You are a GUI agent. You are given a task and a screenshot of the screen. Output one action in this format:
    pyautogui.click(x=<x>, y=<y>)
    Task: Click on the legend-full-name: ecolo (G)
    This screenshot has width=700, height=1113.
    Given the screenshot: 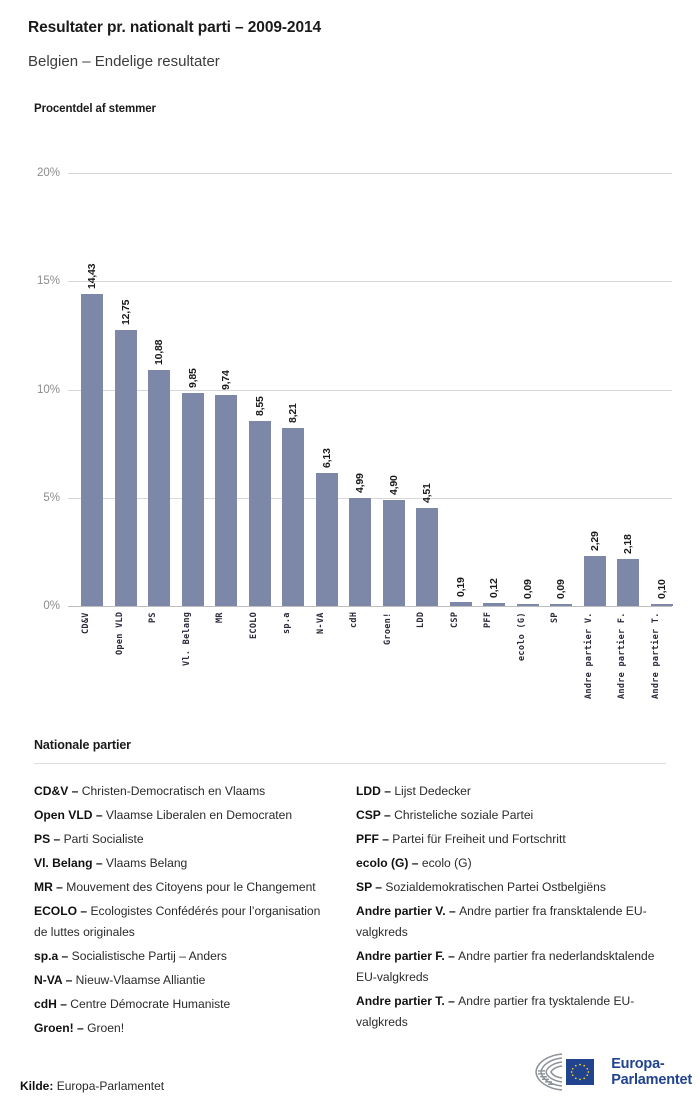 What is the action you would take?
    pyautogui.click(x=446, y=863)
    